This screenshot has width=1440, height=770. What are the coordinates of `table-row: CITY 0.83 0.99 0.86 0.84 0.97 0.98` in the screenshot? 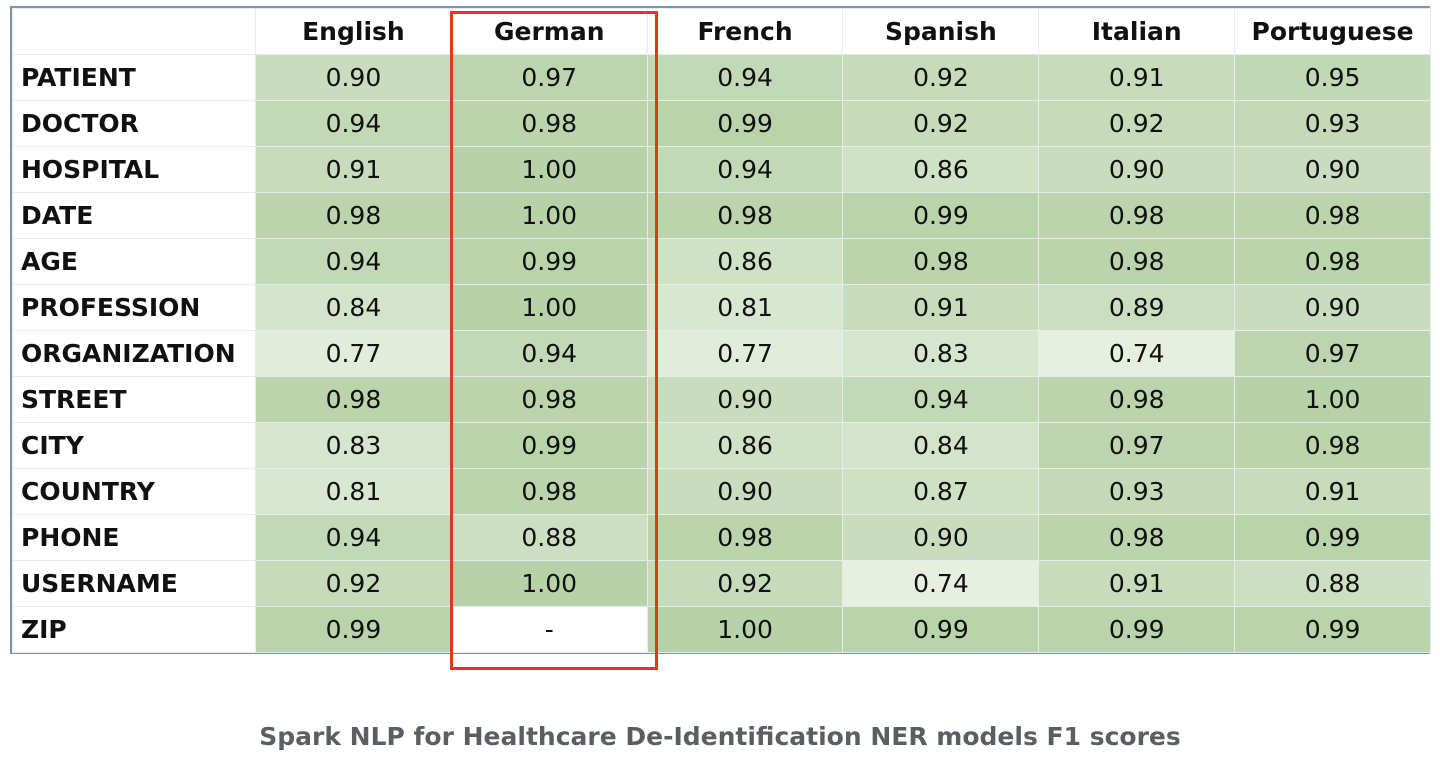 It's located at (721, 445).